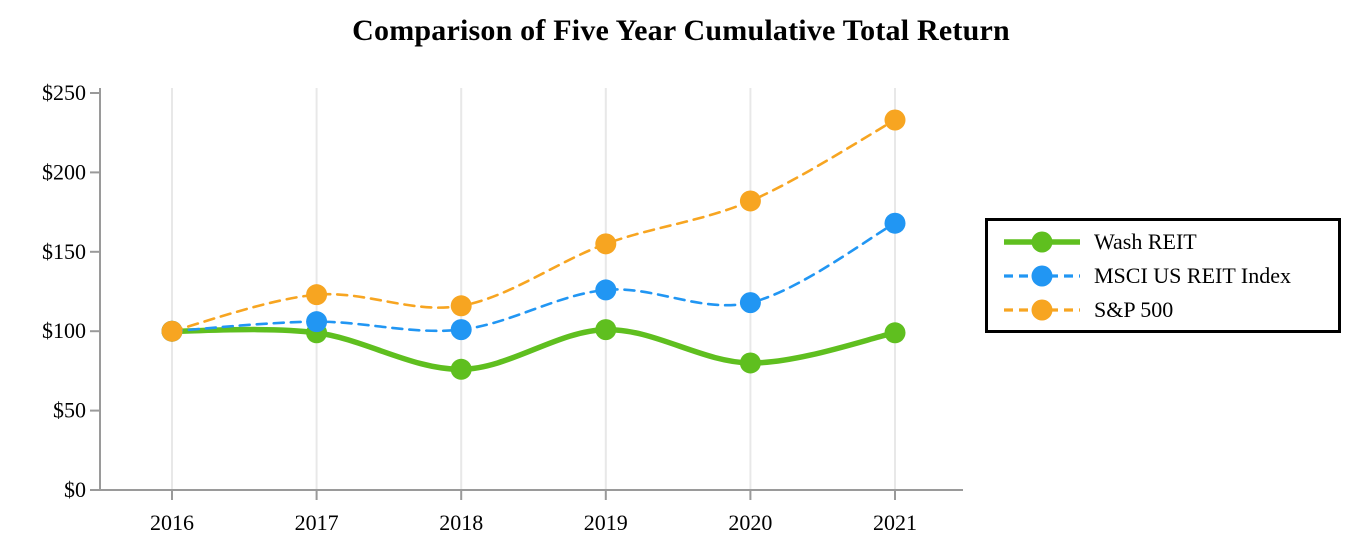 Image resolution: width=1362 pixels, height=556 pixels. What do you see at coordinates (64, 330) in the screenshot?
I see `y-tick-label-100: $100` at bounding box center [64, 330].